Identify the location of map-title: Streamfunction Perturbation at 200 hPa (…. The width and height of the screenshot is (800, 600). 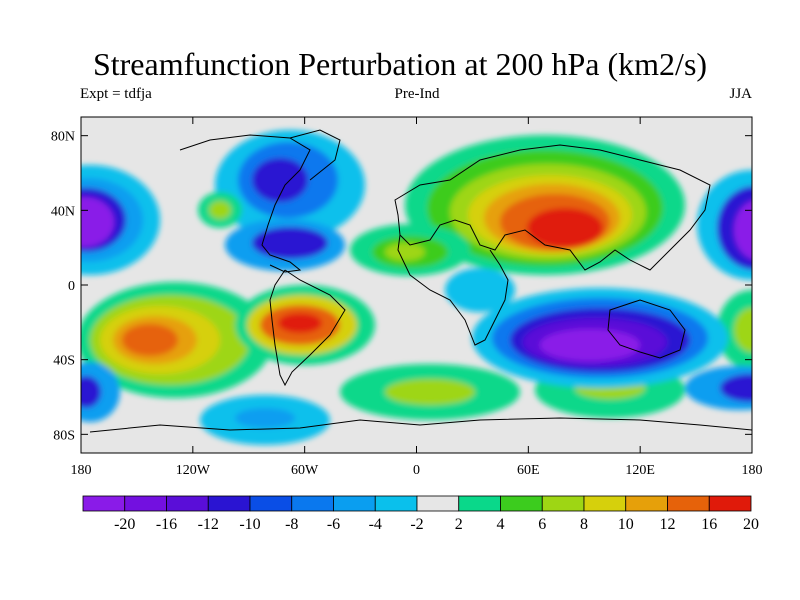
(400, 64).